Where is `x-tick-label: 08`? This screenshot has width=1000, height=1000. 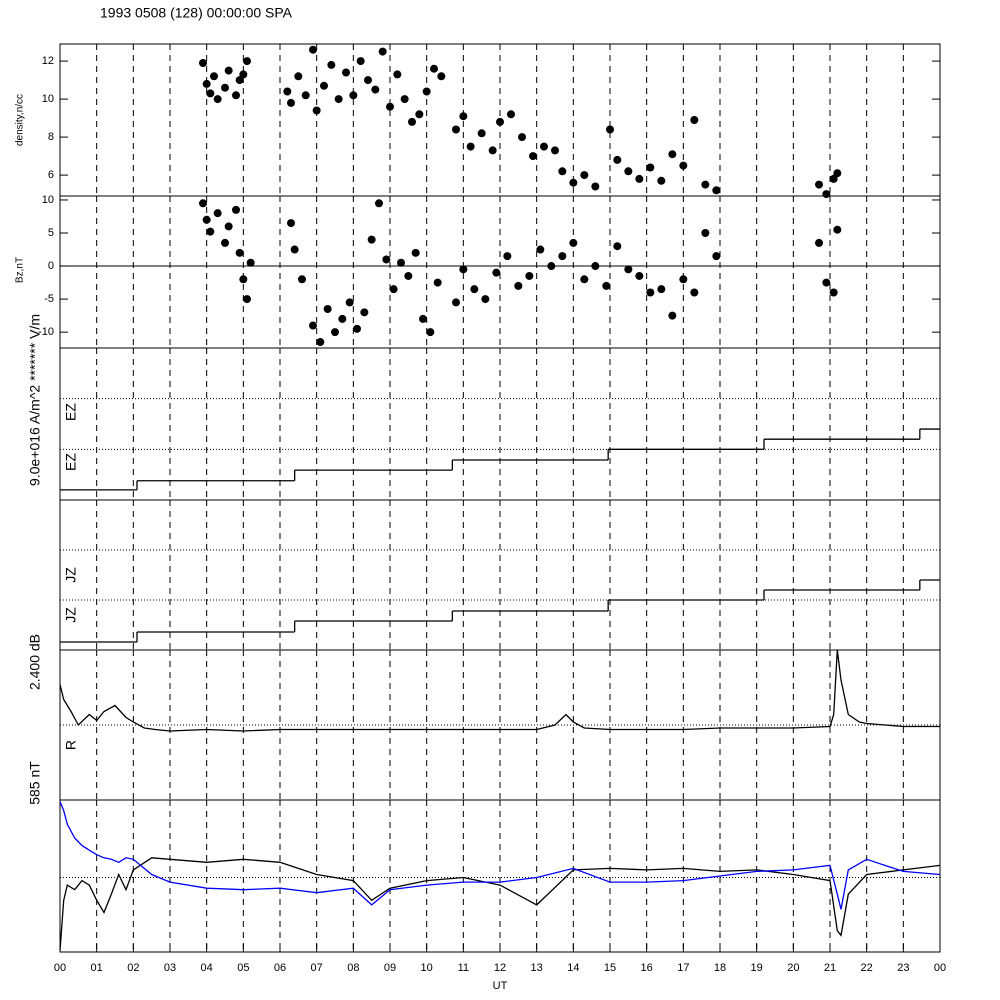
x-tick-label: 08 is located at coordinates (353, 968).